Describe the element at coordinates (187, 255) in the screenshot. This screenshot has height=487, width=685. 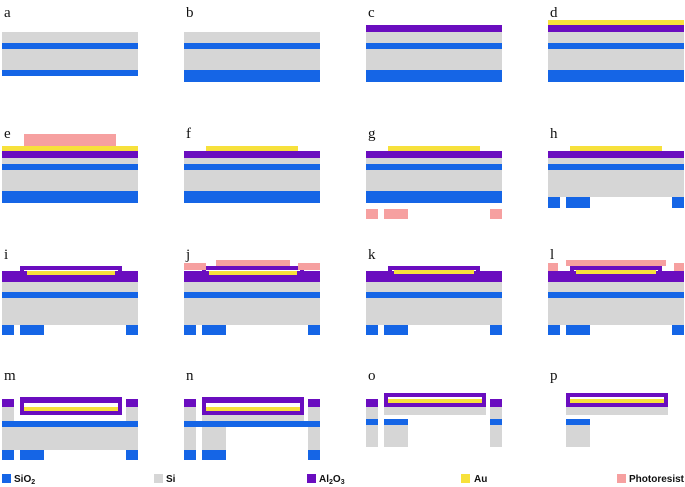
I see `panel-label-j: j` at that location.